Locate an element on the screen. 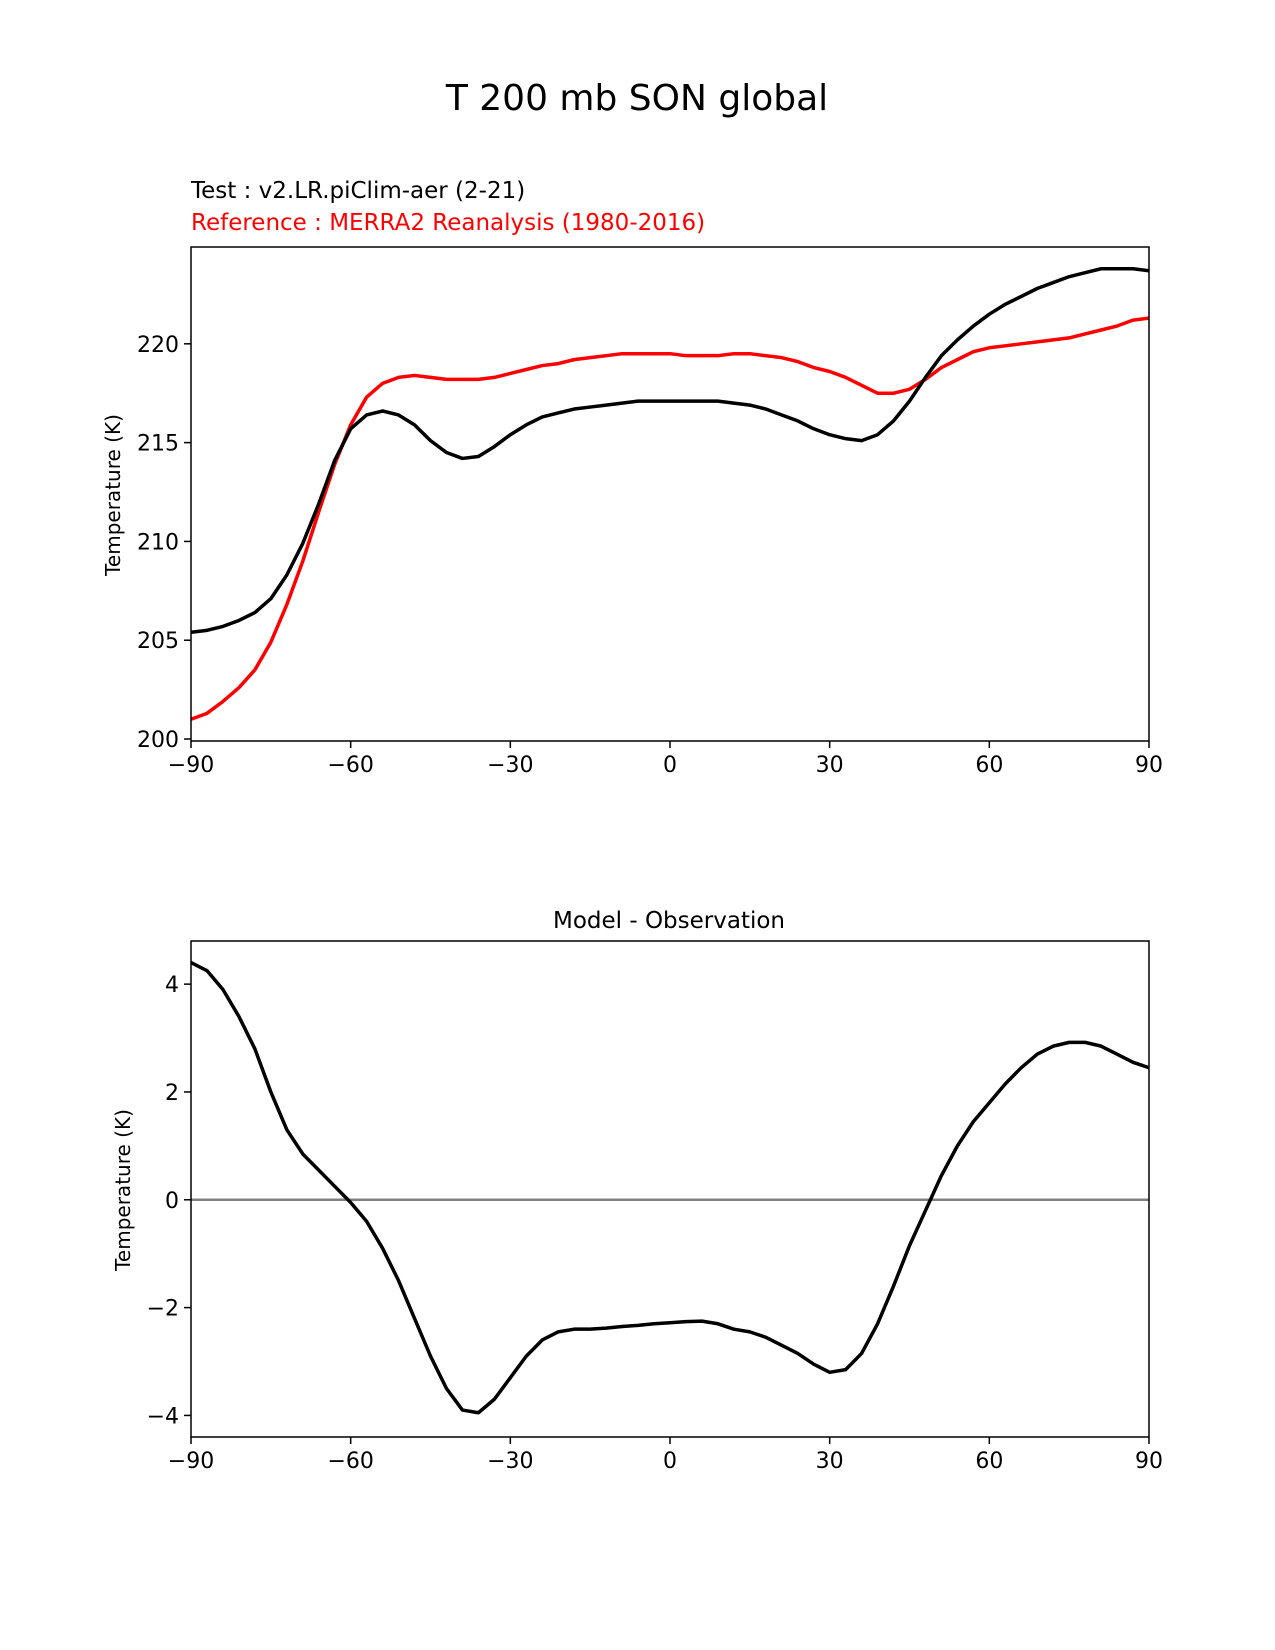 This screenshot has width=1275, height=1650. test-label: Test : v2.LR.piClim-aer (2-21) is located at coordinates (357, 191).